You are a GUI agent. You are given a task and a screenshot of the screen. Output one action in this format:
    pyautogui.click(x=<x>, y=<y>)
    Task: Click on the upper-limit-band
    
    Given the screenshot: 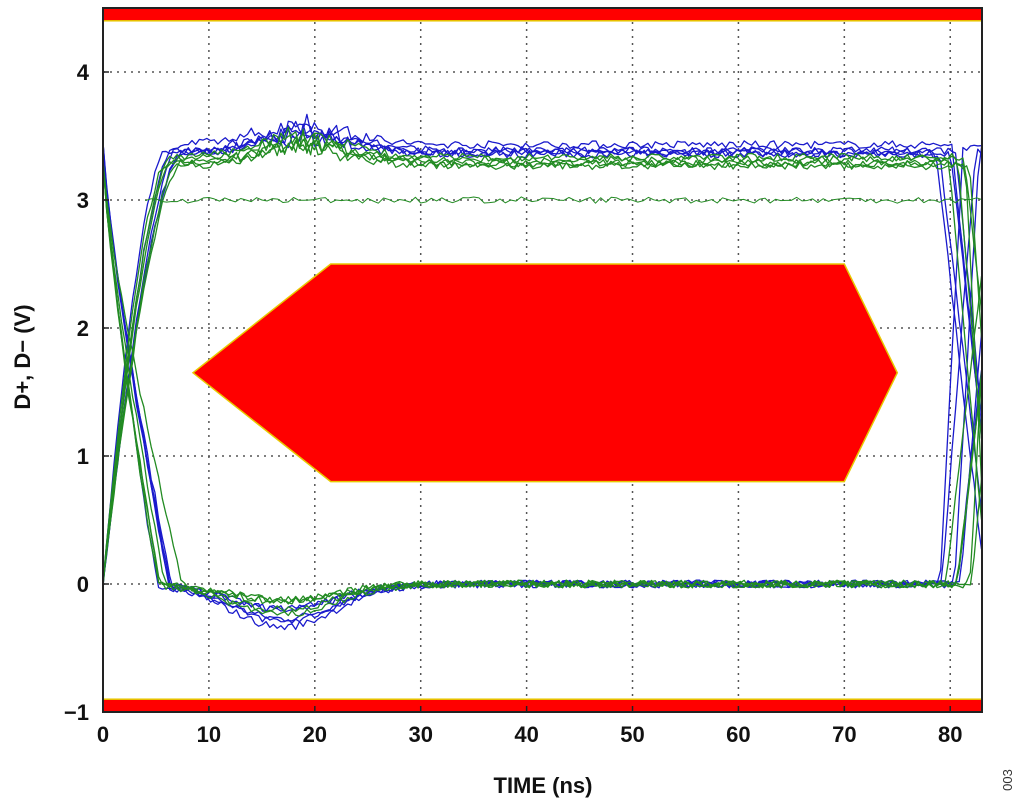 What is the action you would take?
    pyautogui.click(x=542, y=14)
    